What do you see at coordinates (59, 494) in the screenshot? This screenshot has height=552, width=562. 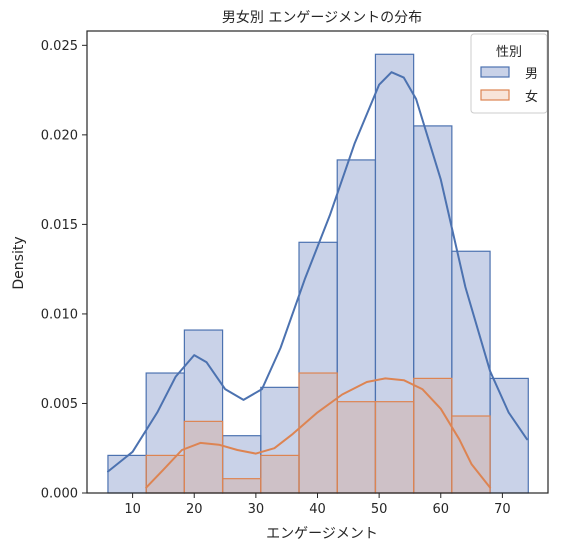 I see `y-tick-label-0: 0.000` at bounding box center [59, 494].